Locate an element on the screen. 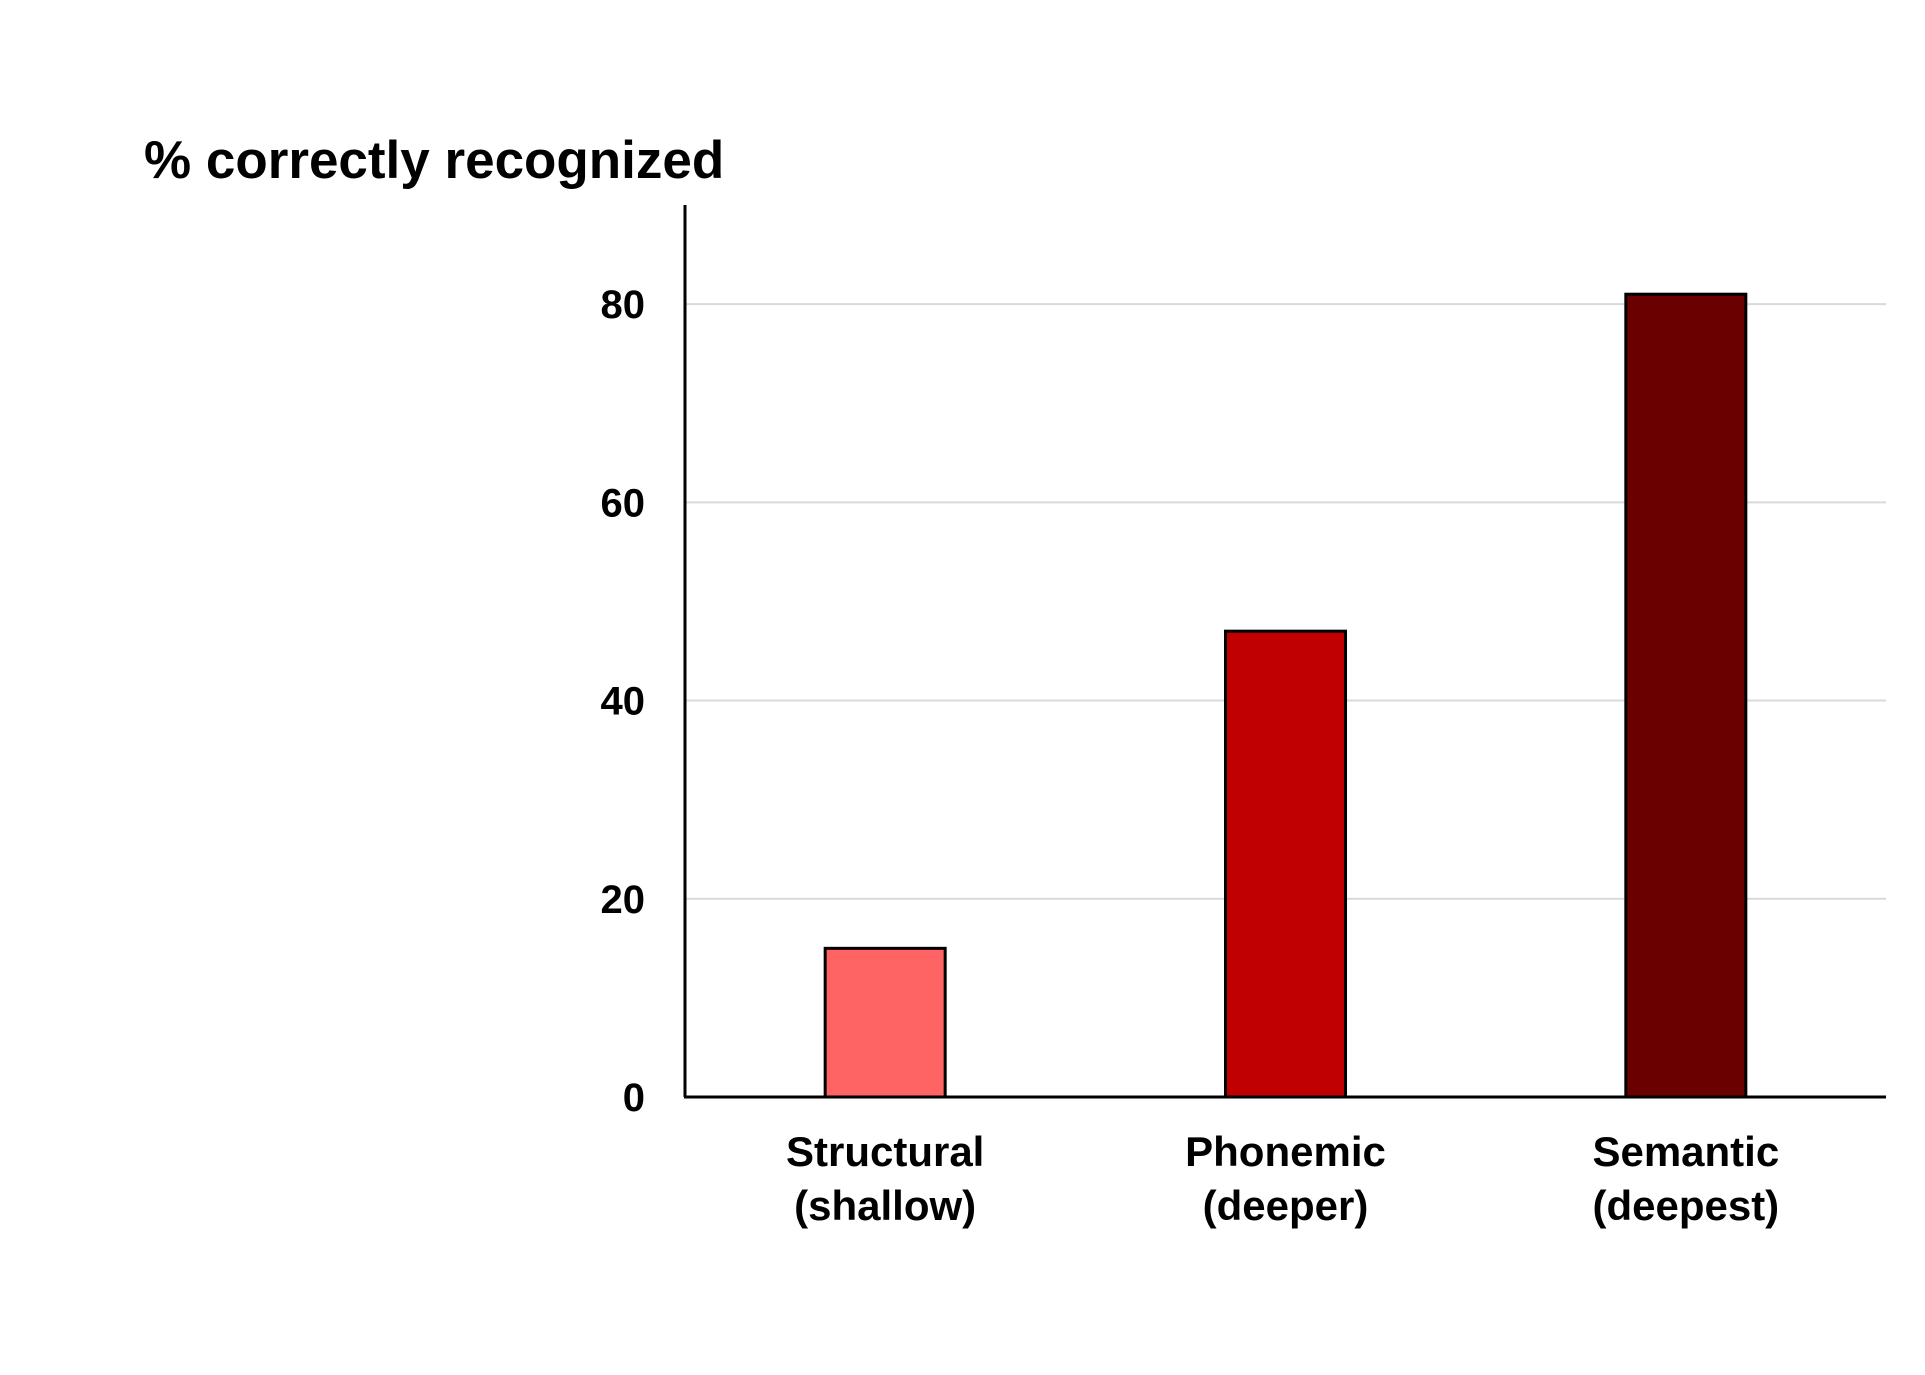 This screenshot has height=1375, width=1925. x-category-label: (deeper) is located at coordinates (1286, 1205).